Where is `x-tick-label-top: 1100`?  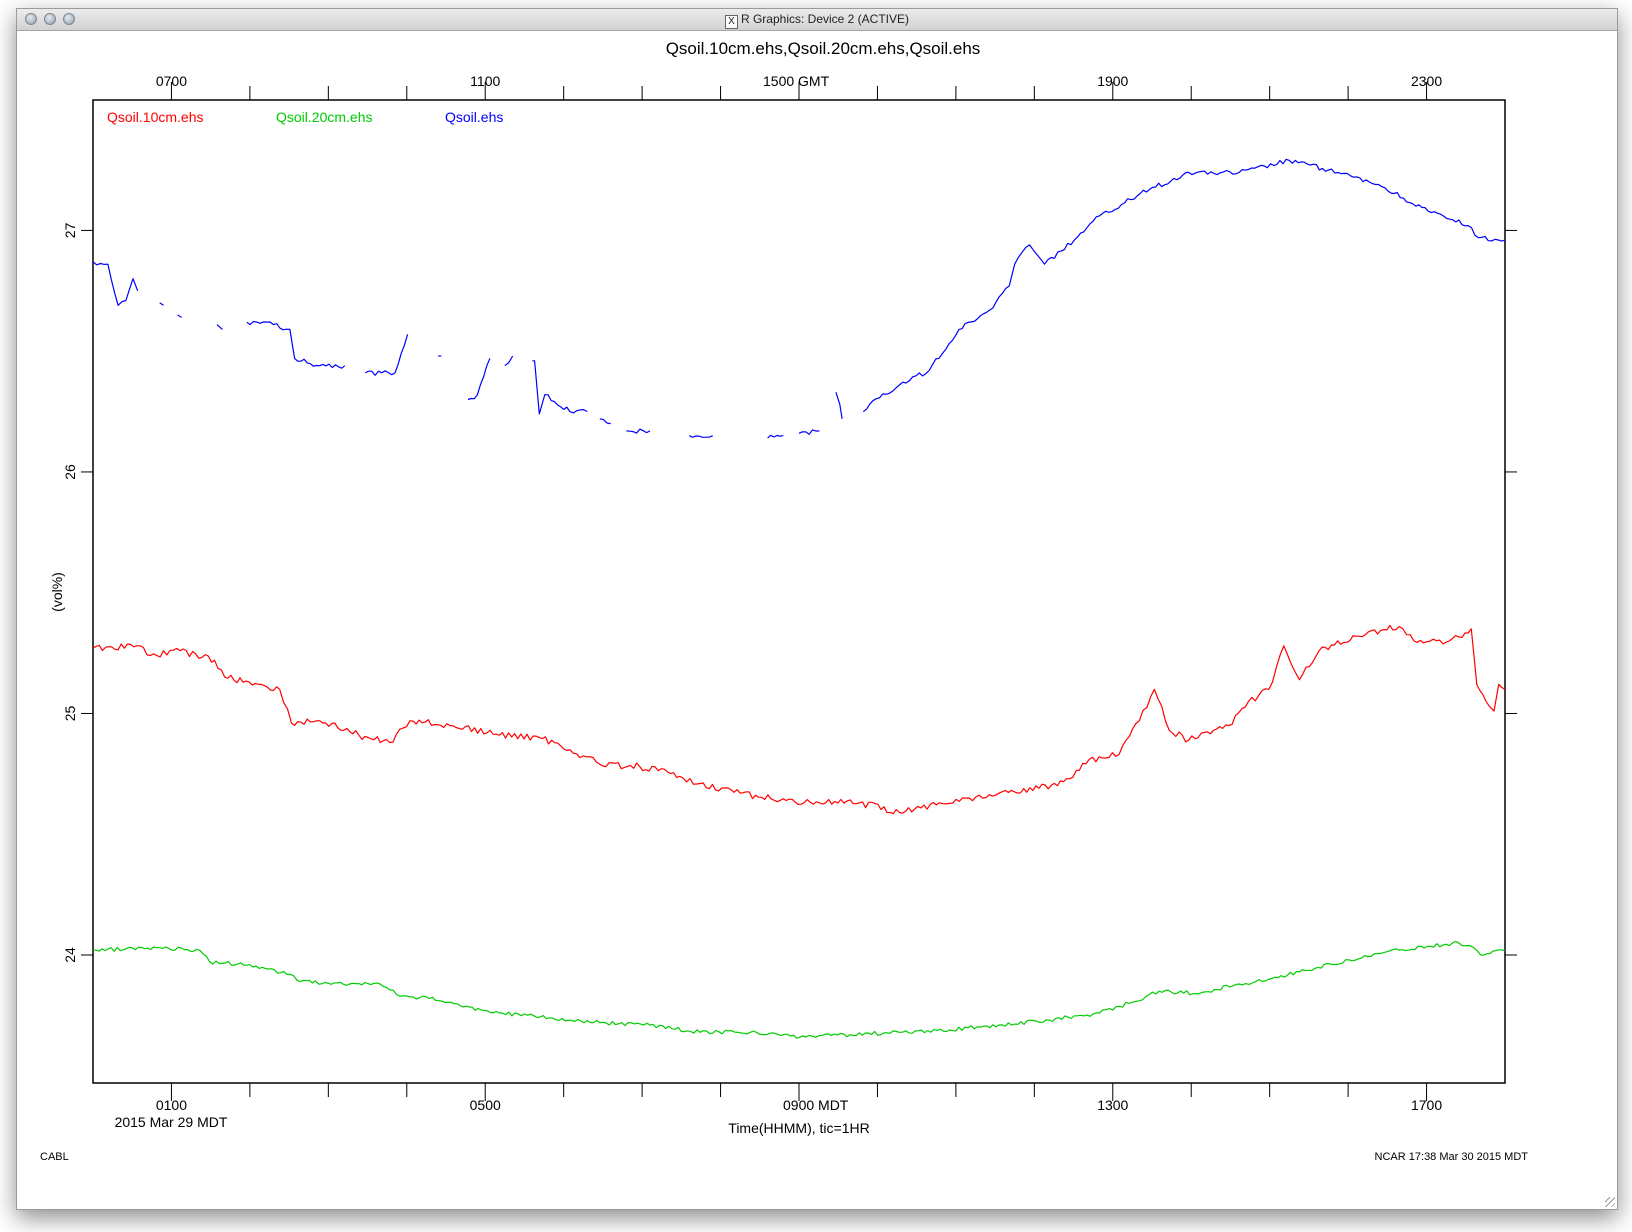
x-tick-label-top: 1100 is located at coordinates (485, 81).